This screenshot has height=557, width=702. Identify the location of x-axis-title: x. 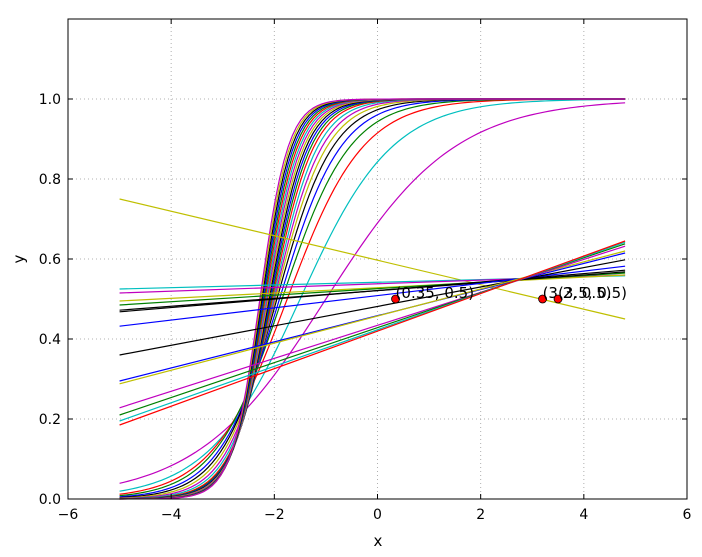
(378, 541).